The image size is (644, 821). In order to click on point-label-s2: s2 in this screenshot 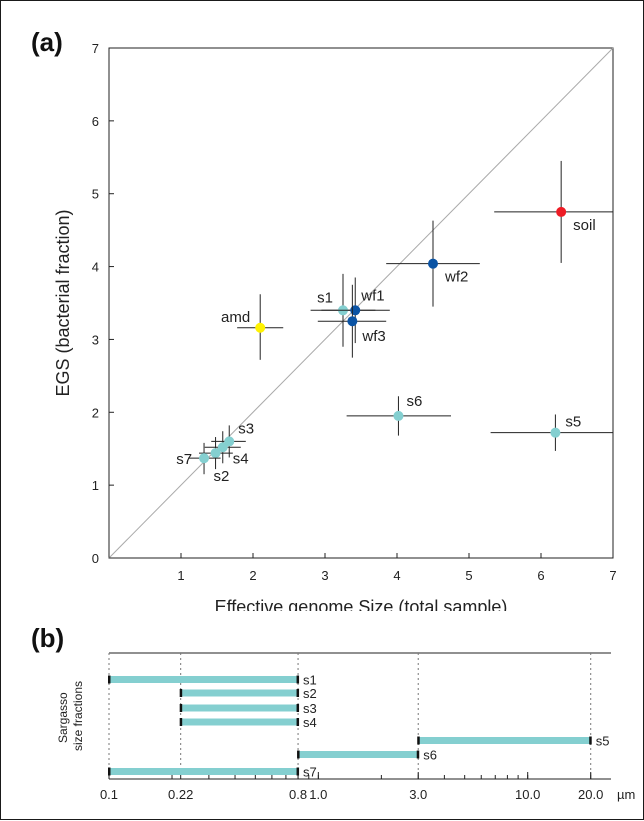, I will do `click(222, 476)`.